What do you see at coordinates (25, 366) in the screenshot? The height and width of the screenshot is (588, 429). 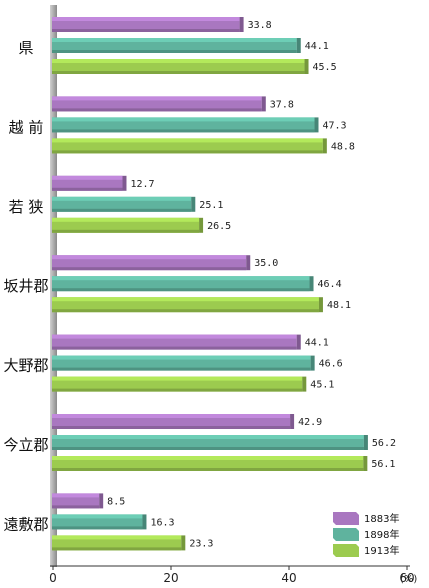 I see `category-label: 大野郡` at bounding box center [25, 366].